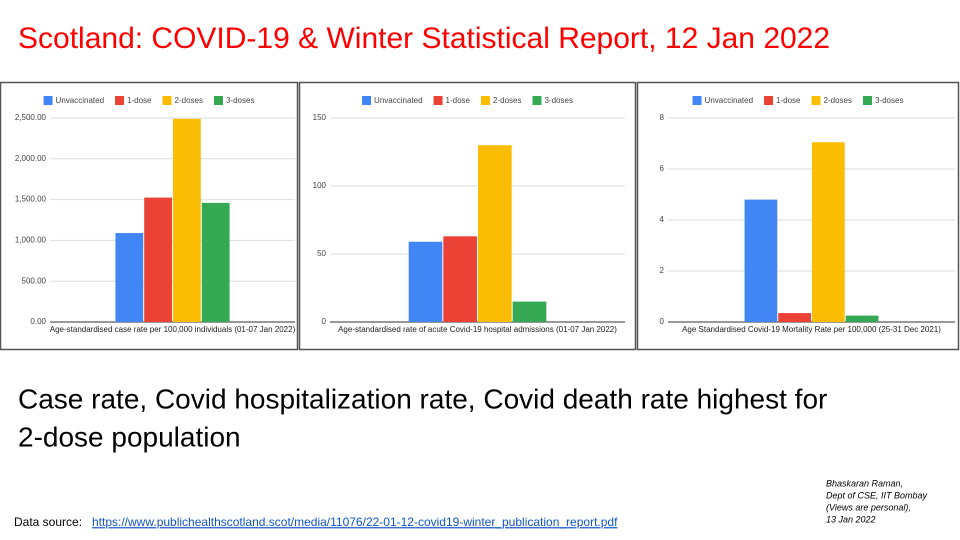 Image resolution: width=960 pixels, height=540 pixels. What do you see at coordinates (851, 519) in the screenshot?
I see `author-note: 13 Jan 2022` at bounding box center [851, 519].